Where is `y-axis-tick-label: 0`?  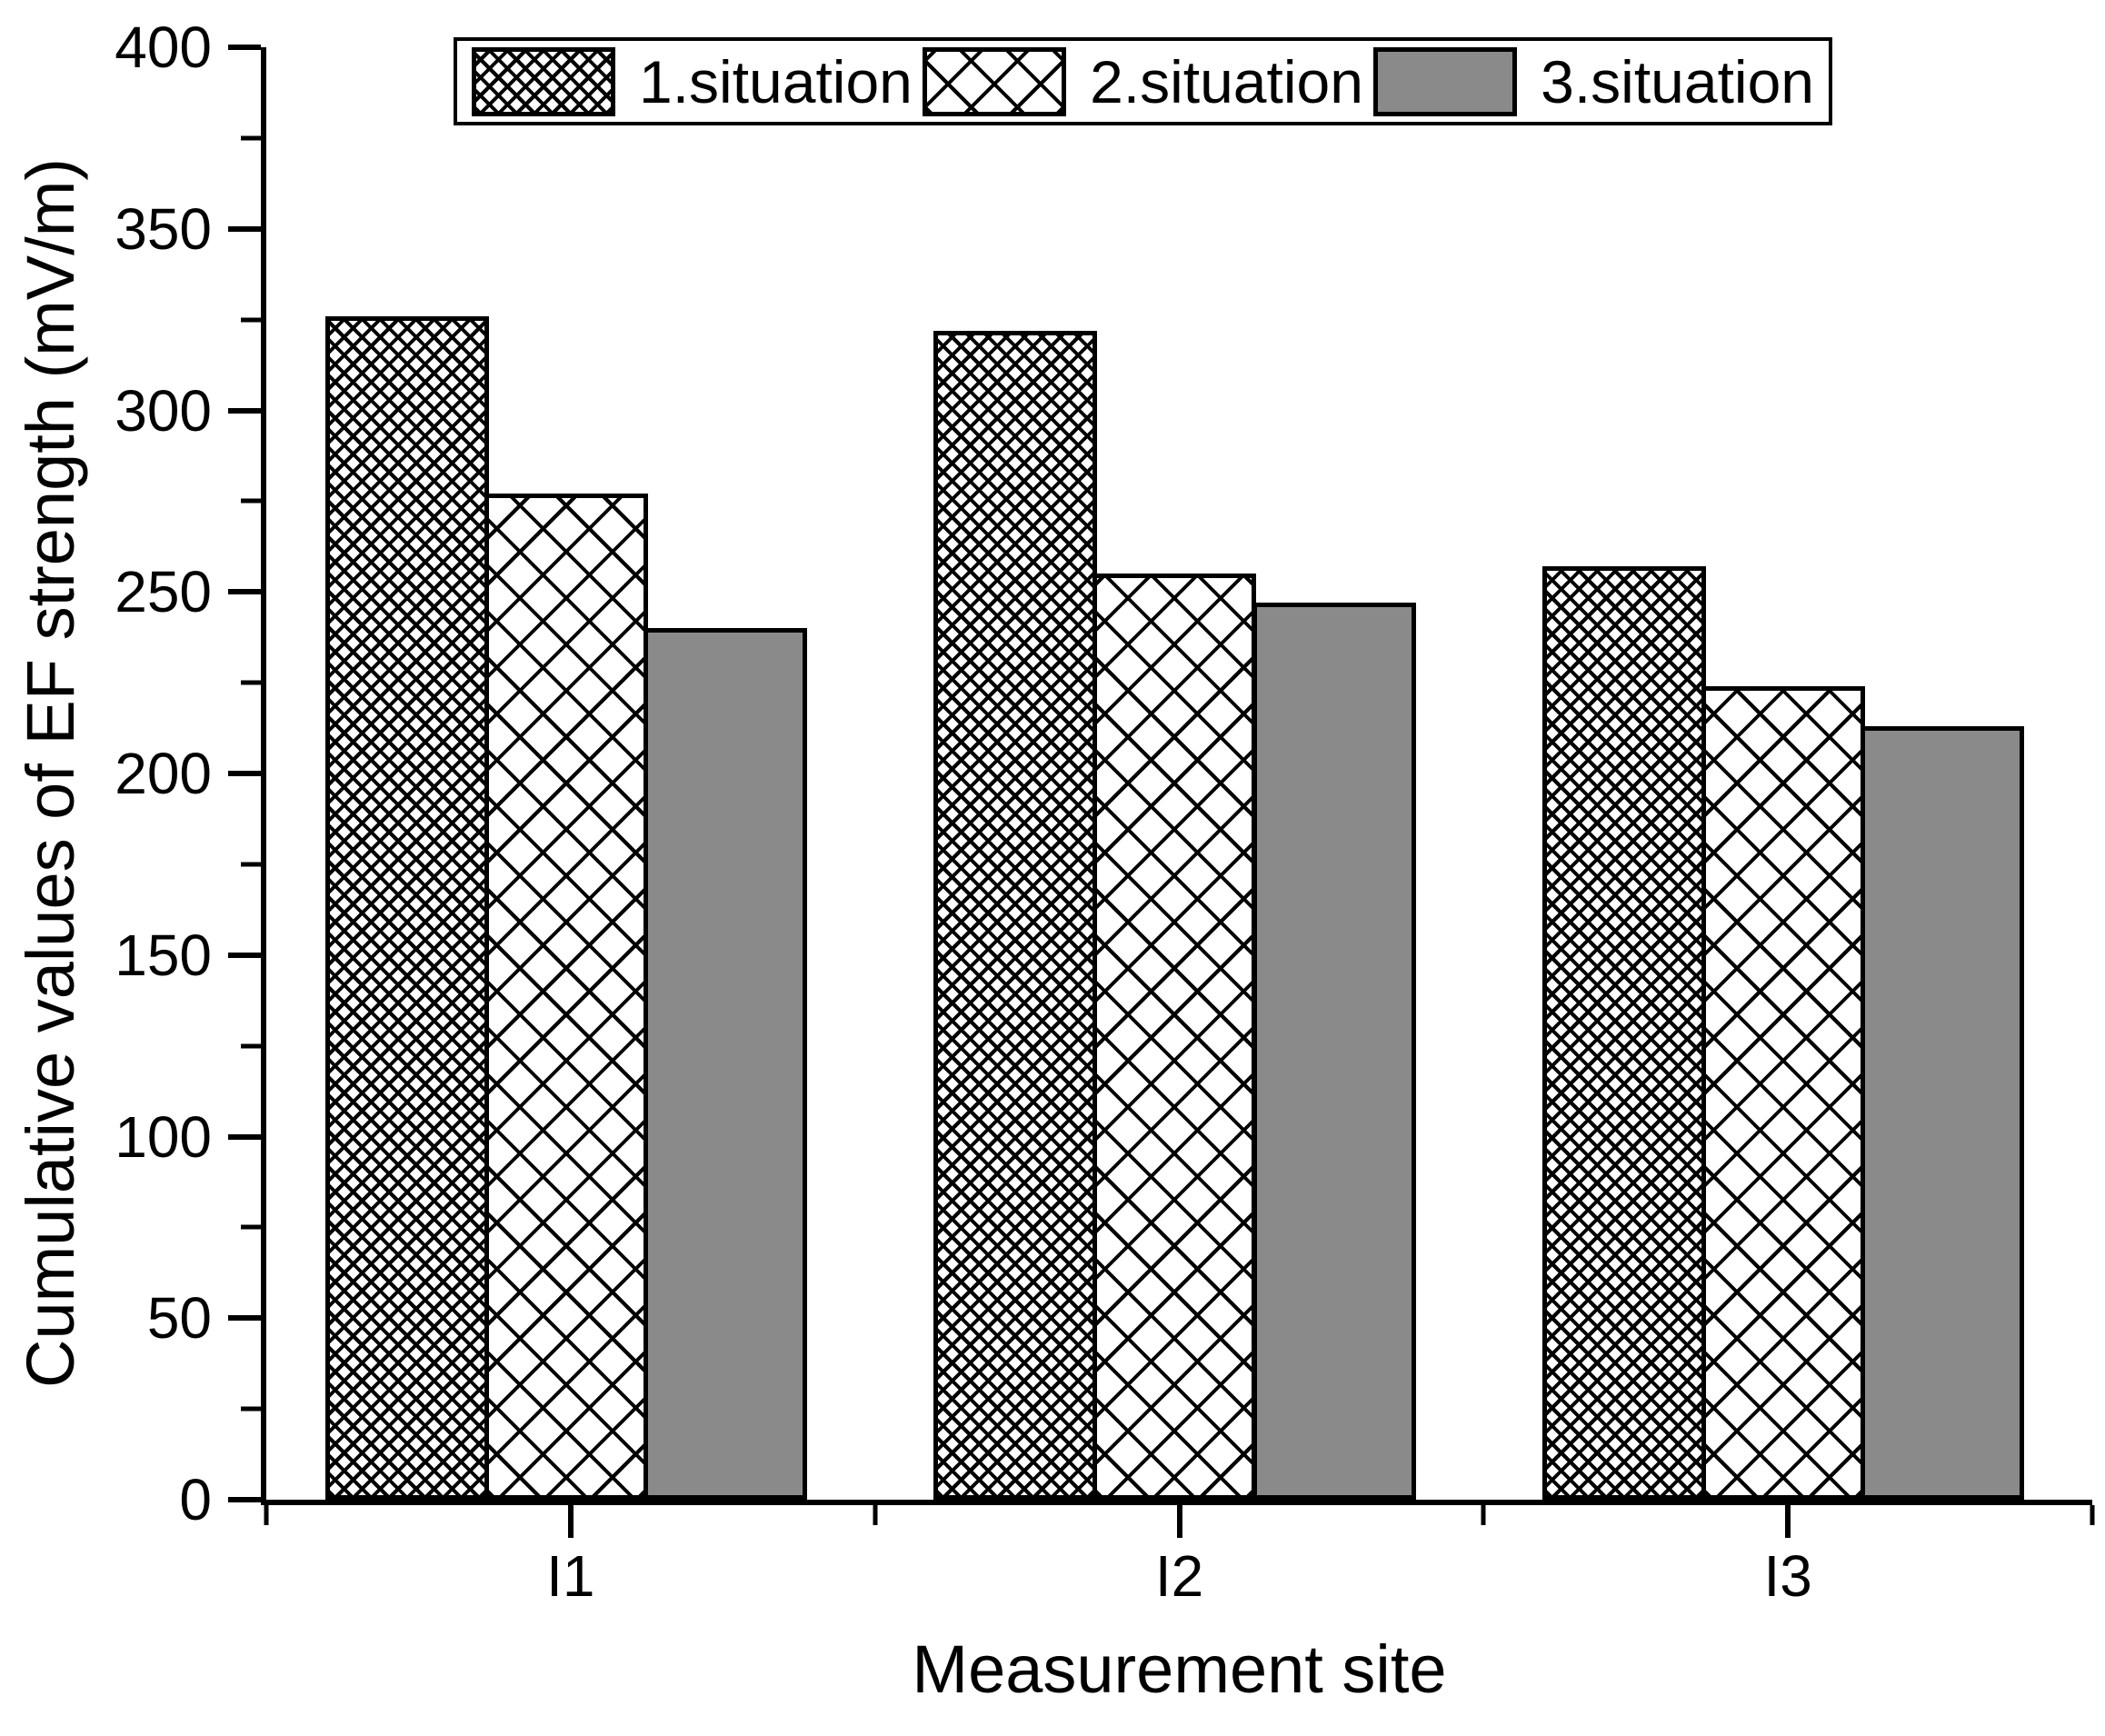 y-axis-tick-label: 0 is located at coordinates (196, 1500).